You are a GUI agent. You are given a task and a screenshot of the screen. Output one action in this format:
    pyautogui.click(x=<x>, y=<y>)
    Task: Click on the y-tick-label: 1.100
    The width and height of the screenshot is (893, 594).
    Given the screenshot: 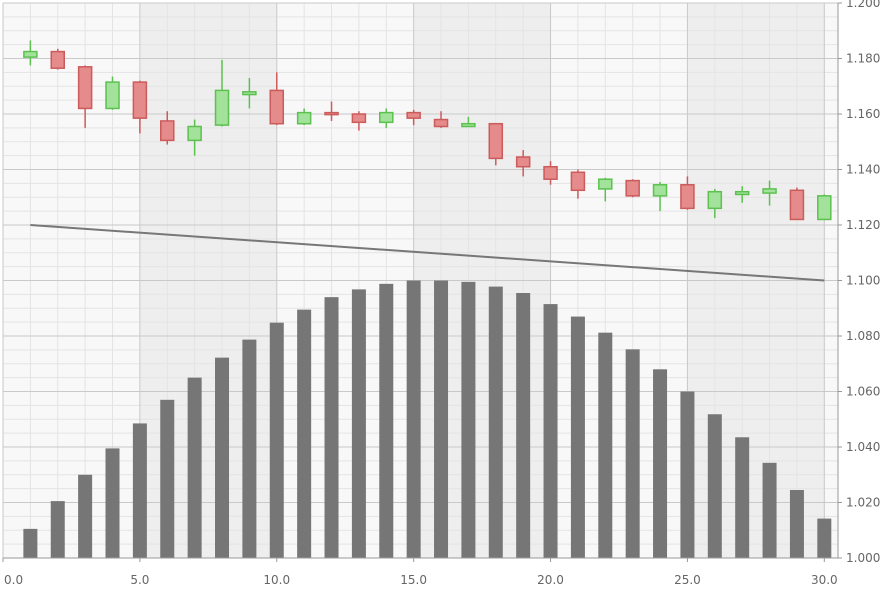 What is the action you would take?
    pyautogui.click(x=863, y=281)
    